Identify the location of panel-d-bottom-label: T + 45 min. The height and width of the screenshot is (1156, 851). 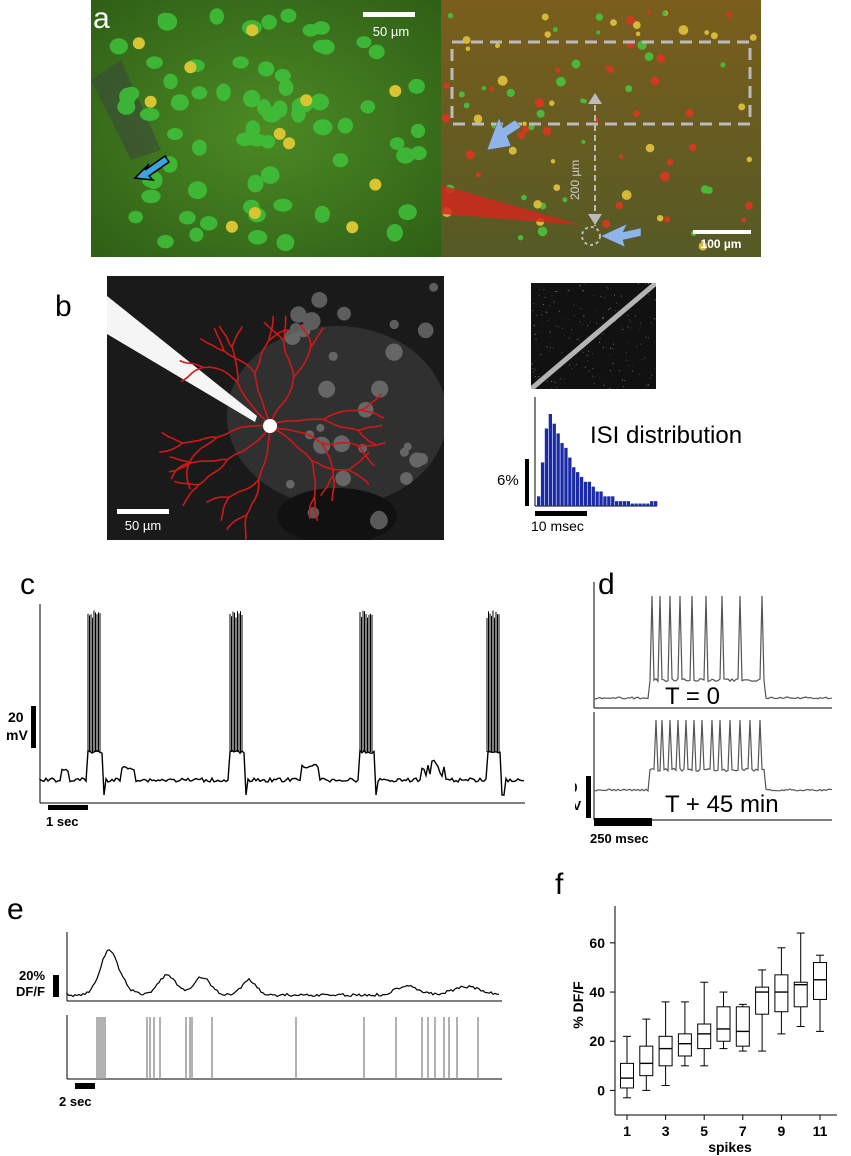
(722, 804).